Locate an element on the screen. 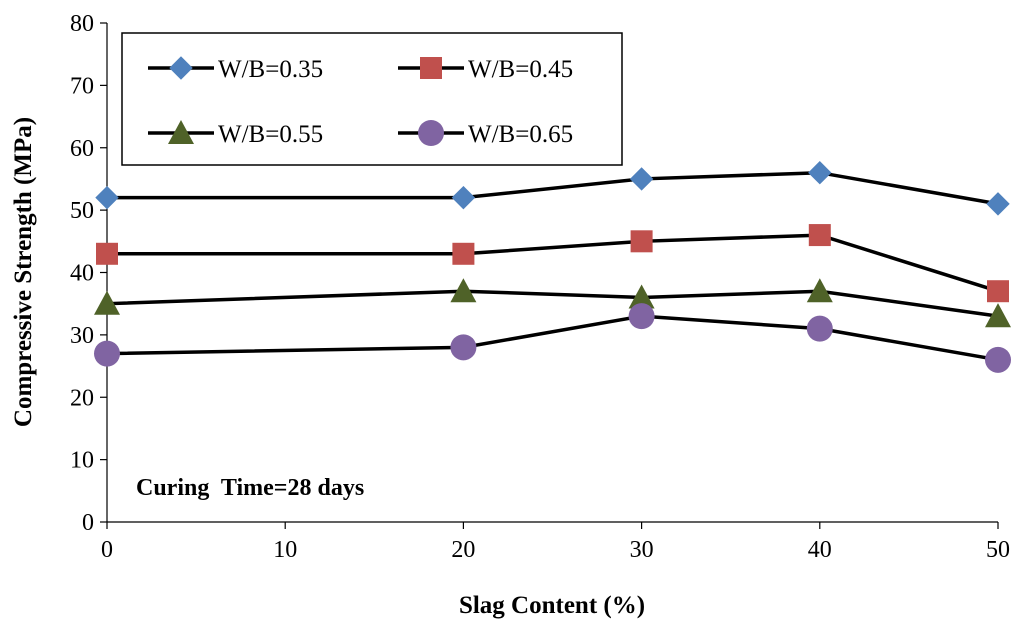  legend-entry-label: W/B=0.35 is located at coordinates (270, 69).